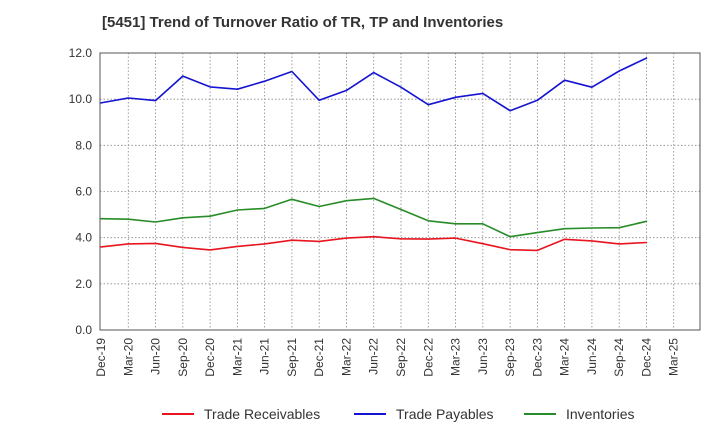  What do you see at coordinates (592, 356) in the screenshot?
I see `x-tick-label: Jun-24` at bounding box center [592, 356].